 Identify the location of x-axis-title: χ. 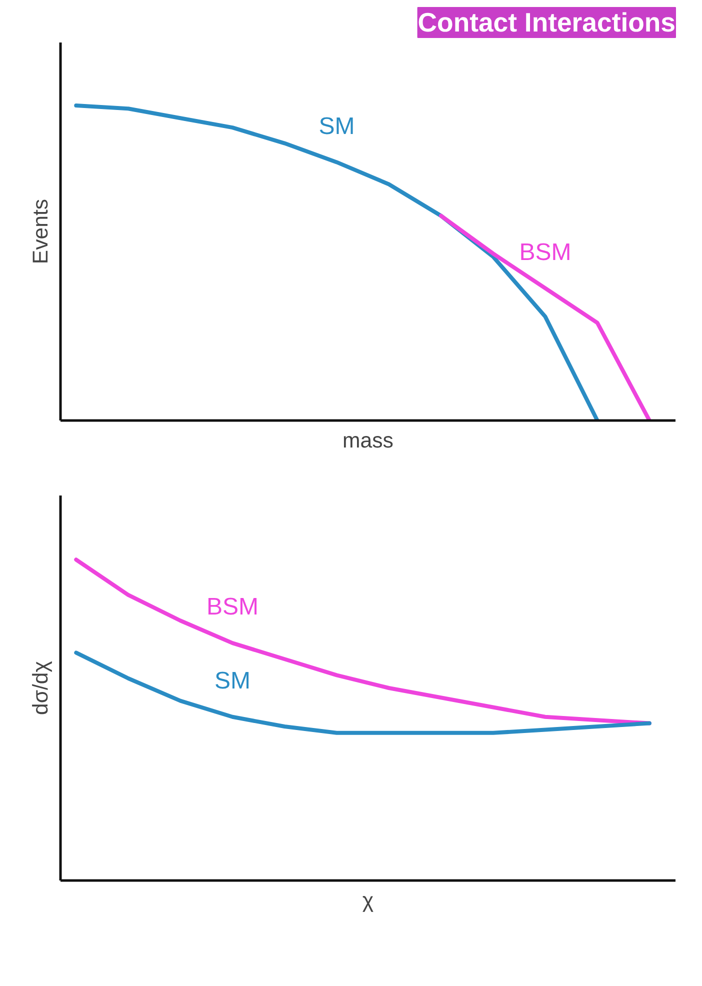
(368, 900).